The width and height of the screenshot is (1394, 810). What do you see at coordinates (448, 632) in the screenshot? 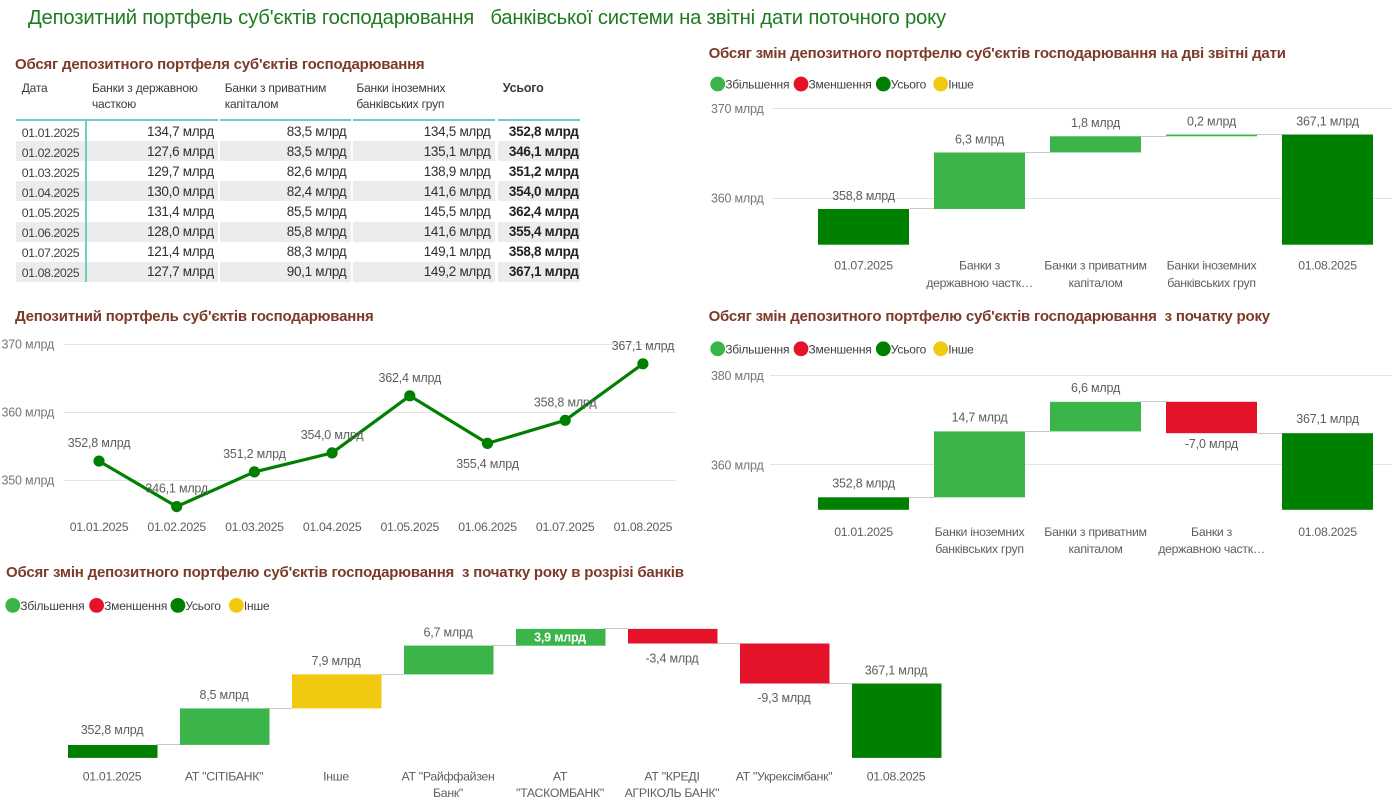
I see `svg-text: 6,7 млрд` at bounding box center [448, 632].